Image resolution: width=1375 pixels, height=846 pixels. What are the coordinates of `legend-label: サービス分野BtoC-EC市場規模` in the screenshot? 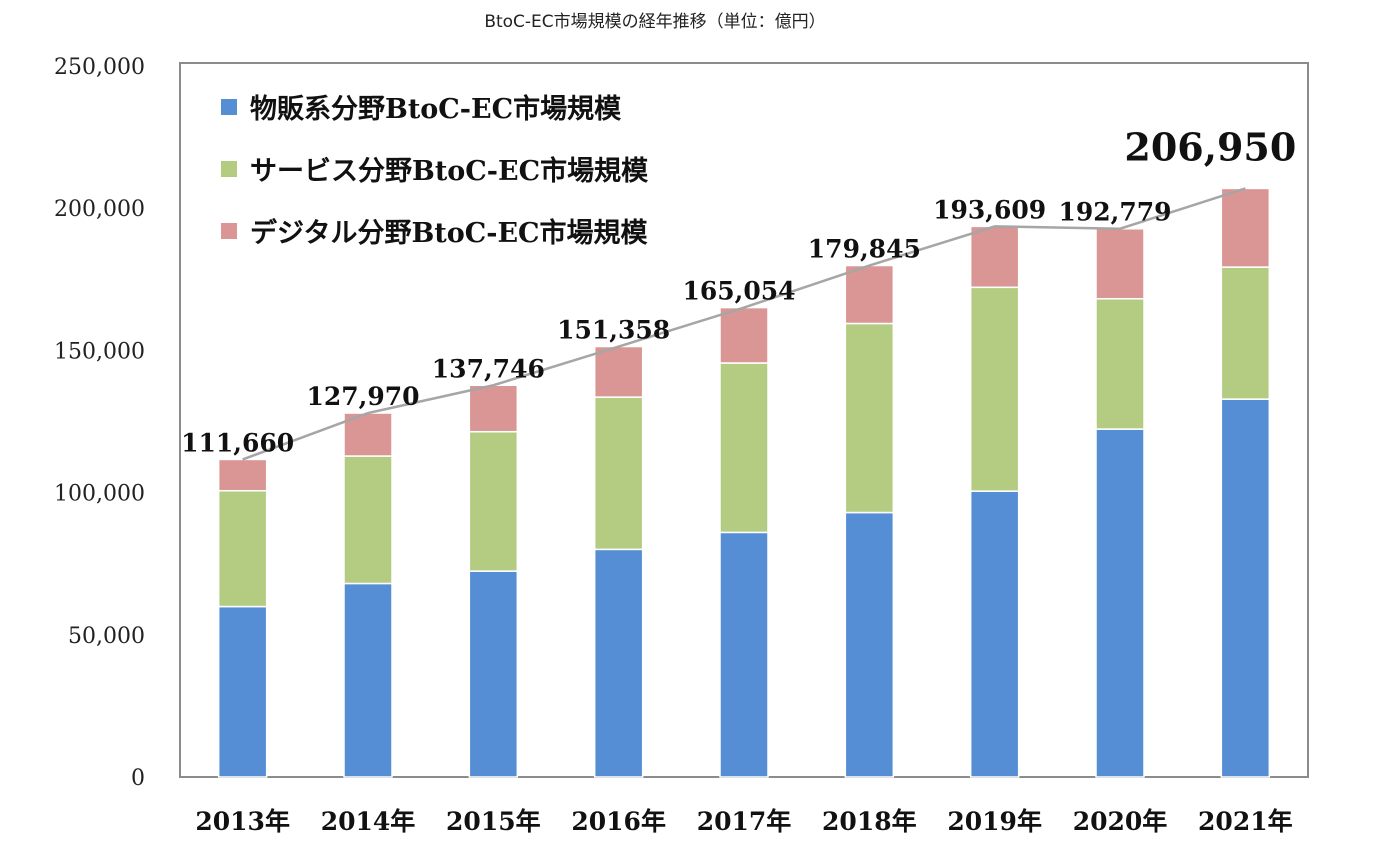 It's located at (449, 171).